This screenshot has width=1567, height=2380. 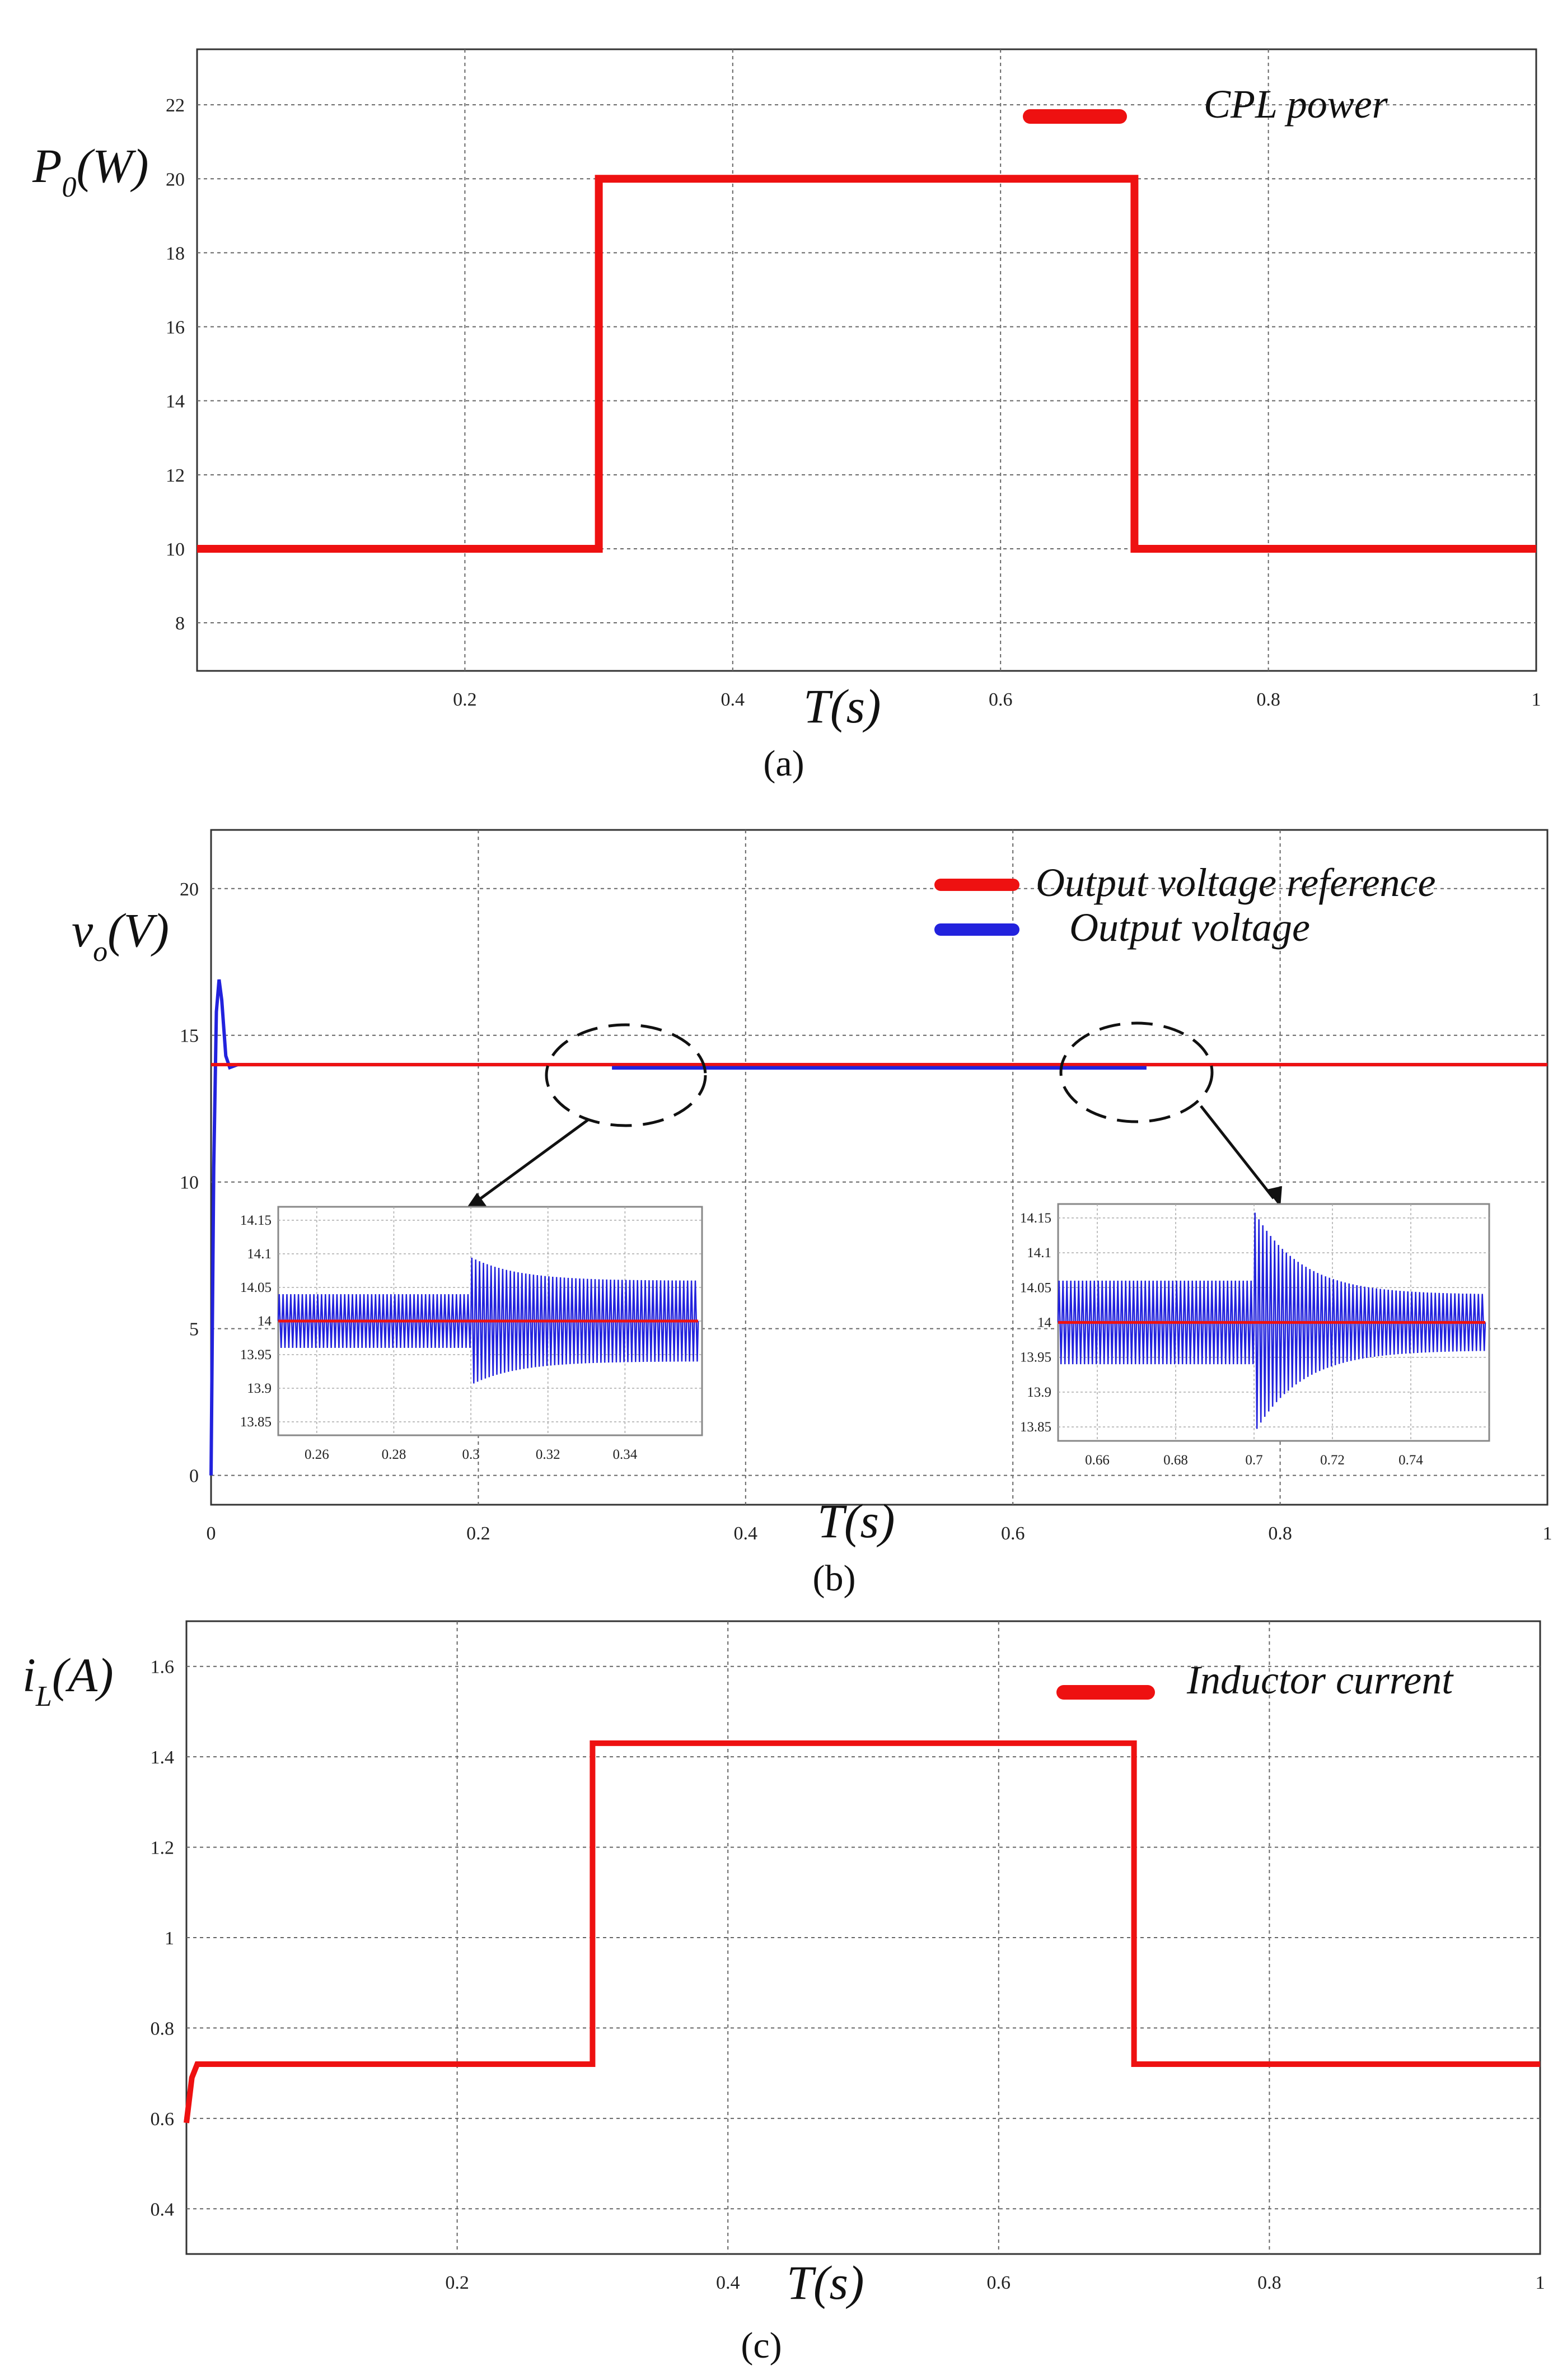 What do you see at coordinates (548, 1455) in the screenshot?
I see `inset-x-tick-label: 0.32` at bounding box center [548, 1455].